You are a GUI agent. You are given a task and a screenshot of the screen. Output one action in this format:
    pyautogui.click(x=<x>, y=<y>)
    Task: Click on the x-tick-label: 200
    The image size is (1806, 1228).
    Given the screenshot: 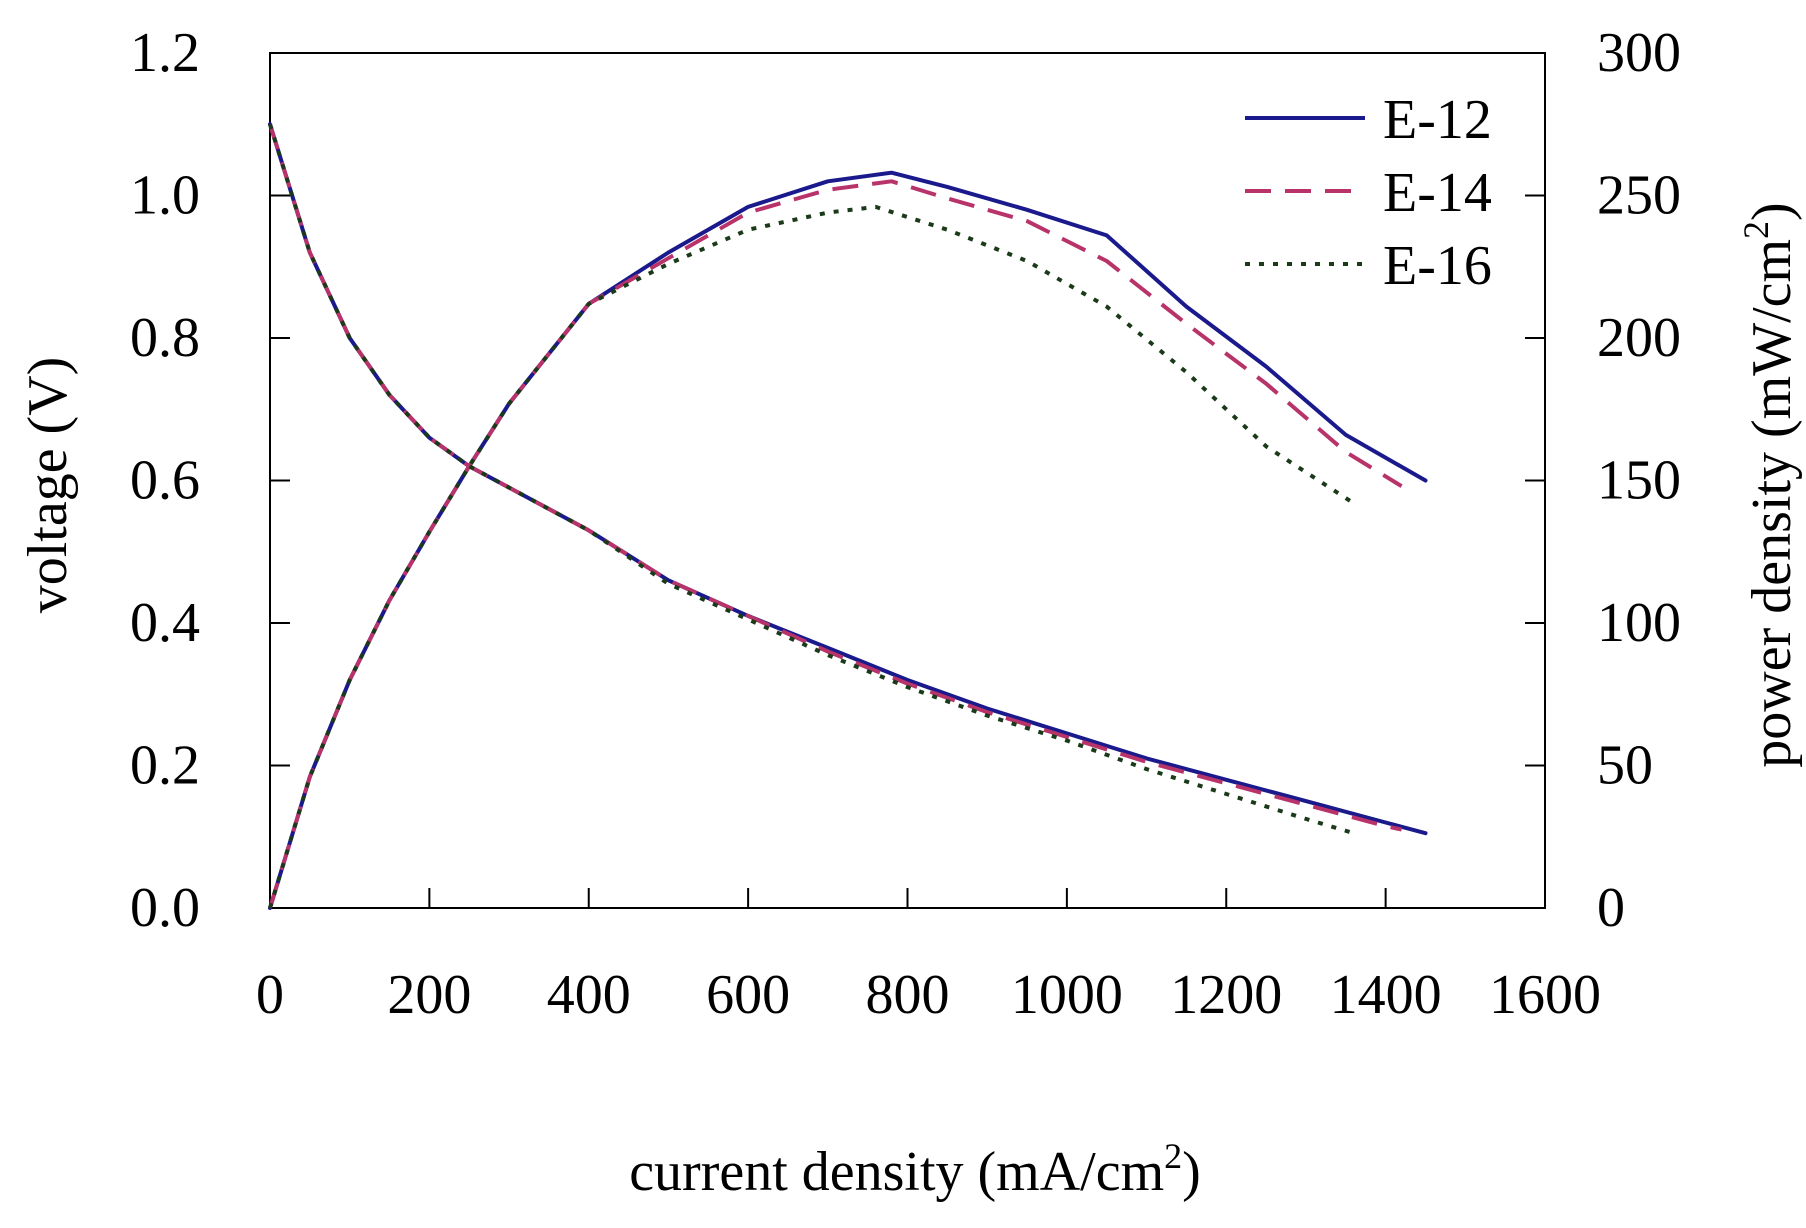 What is the action you would take?
    pyautogui.click(x=429, y=995)
    